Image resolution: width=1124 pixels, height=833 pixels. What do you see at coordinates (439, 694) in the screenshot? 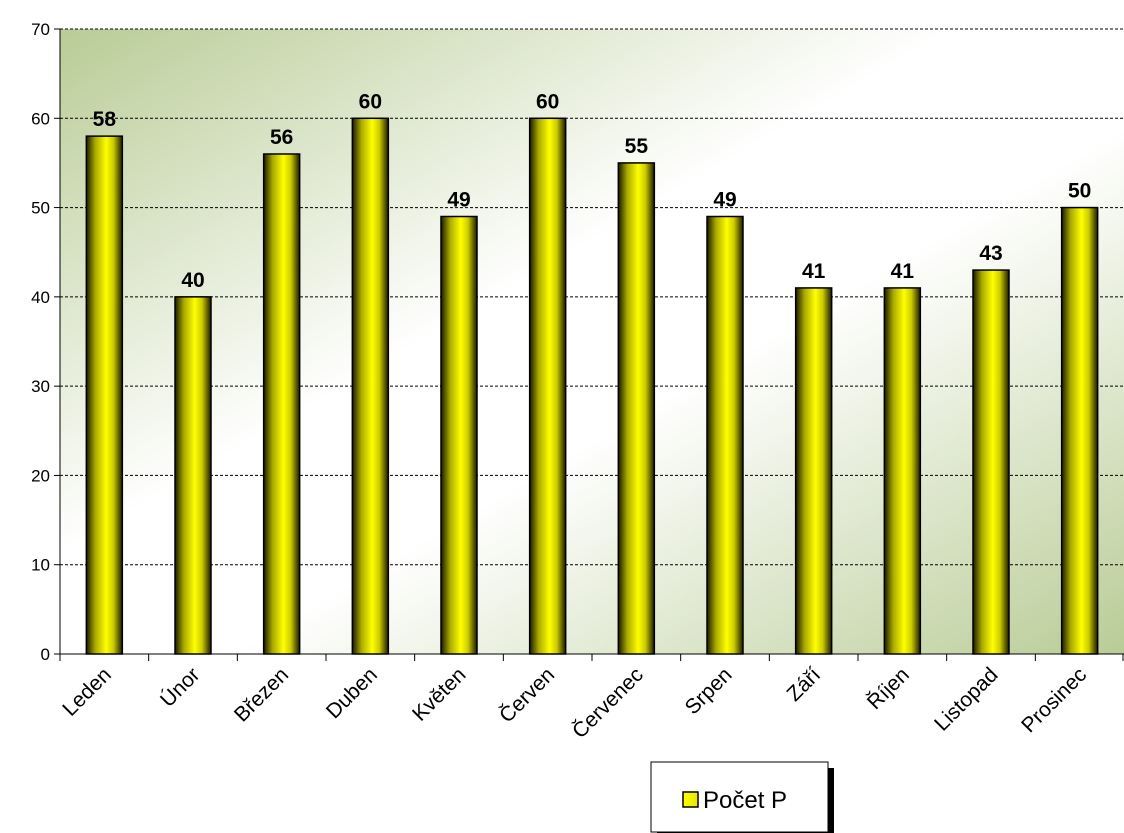
I see `x-category-label: Květen` at bounding box center [439, 694].